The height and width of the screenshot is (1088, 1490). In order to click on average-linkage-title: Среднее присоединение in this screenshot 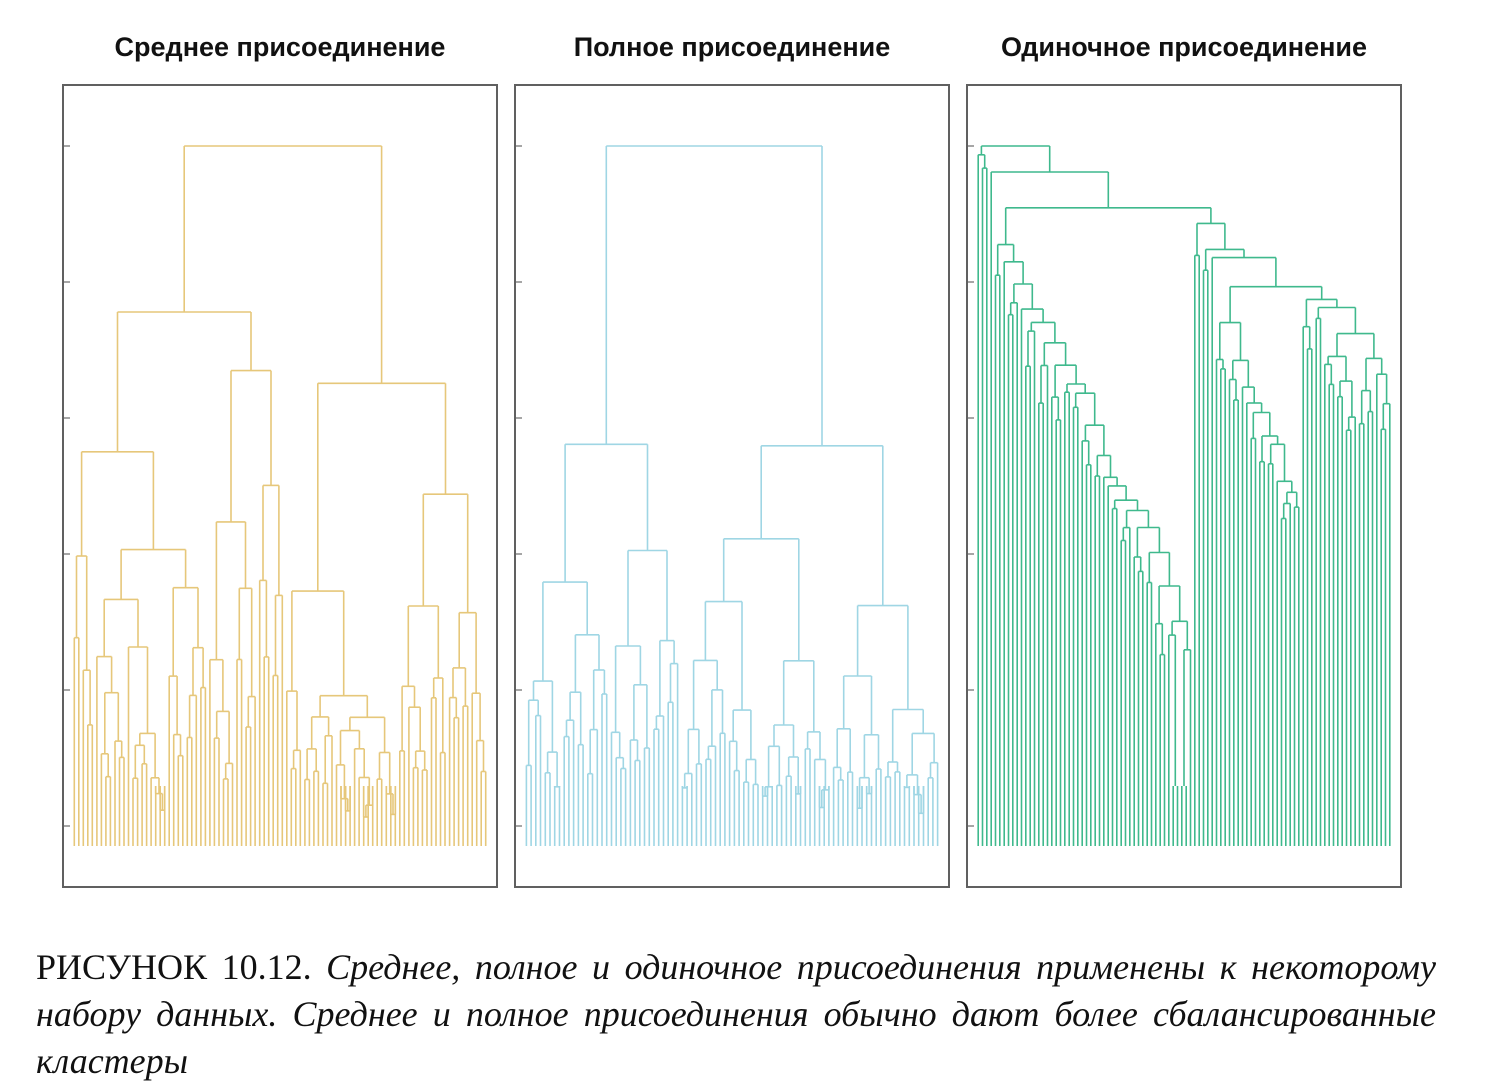, I will do `click(280, 47)`.